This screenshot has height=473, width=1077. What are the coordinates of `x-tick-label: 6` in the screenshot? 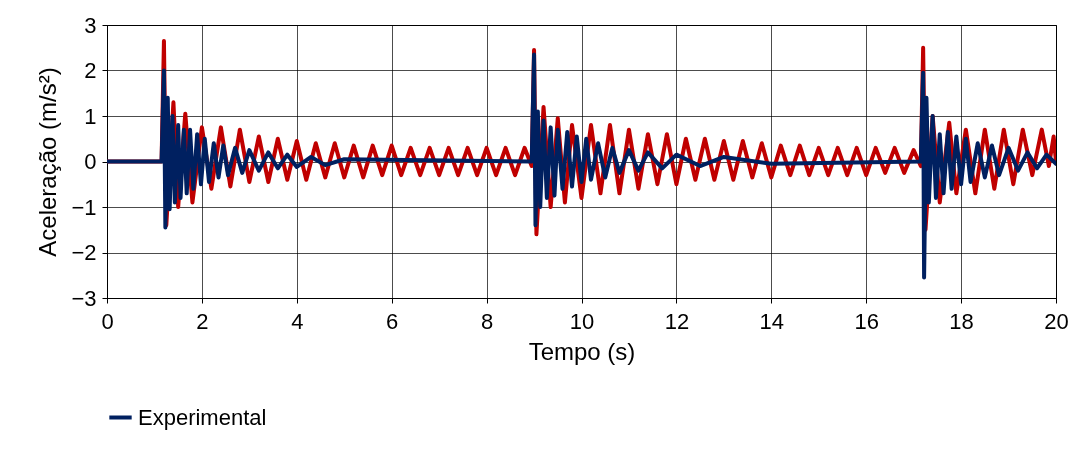 It's located at (392, 321).